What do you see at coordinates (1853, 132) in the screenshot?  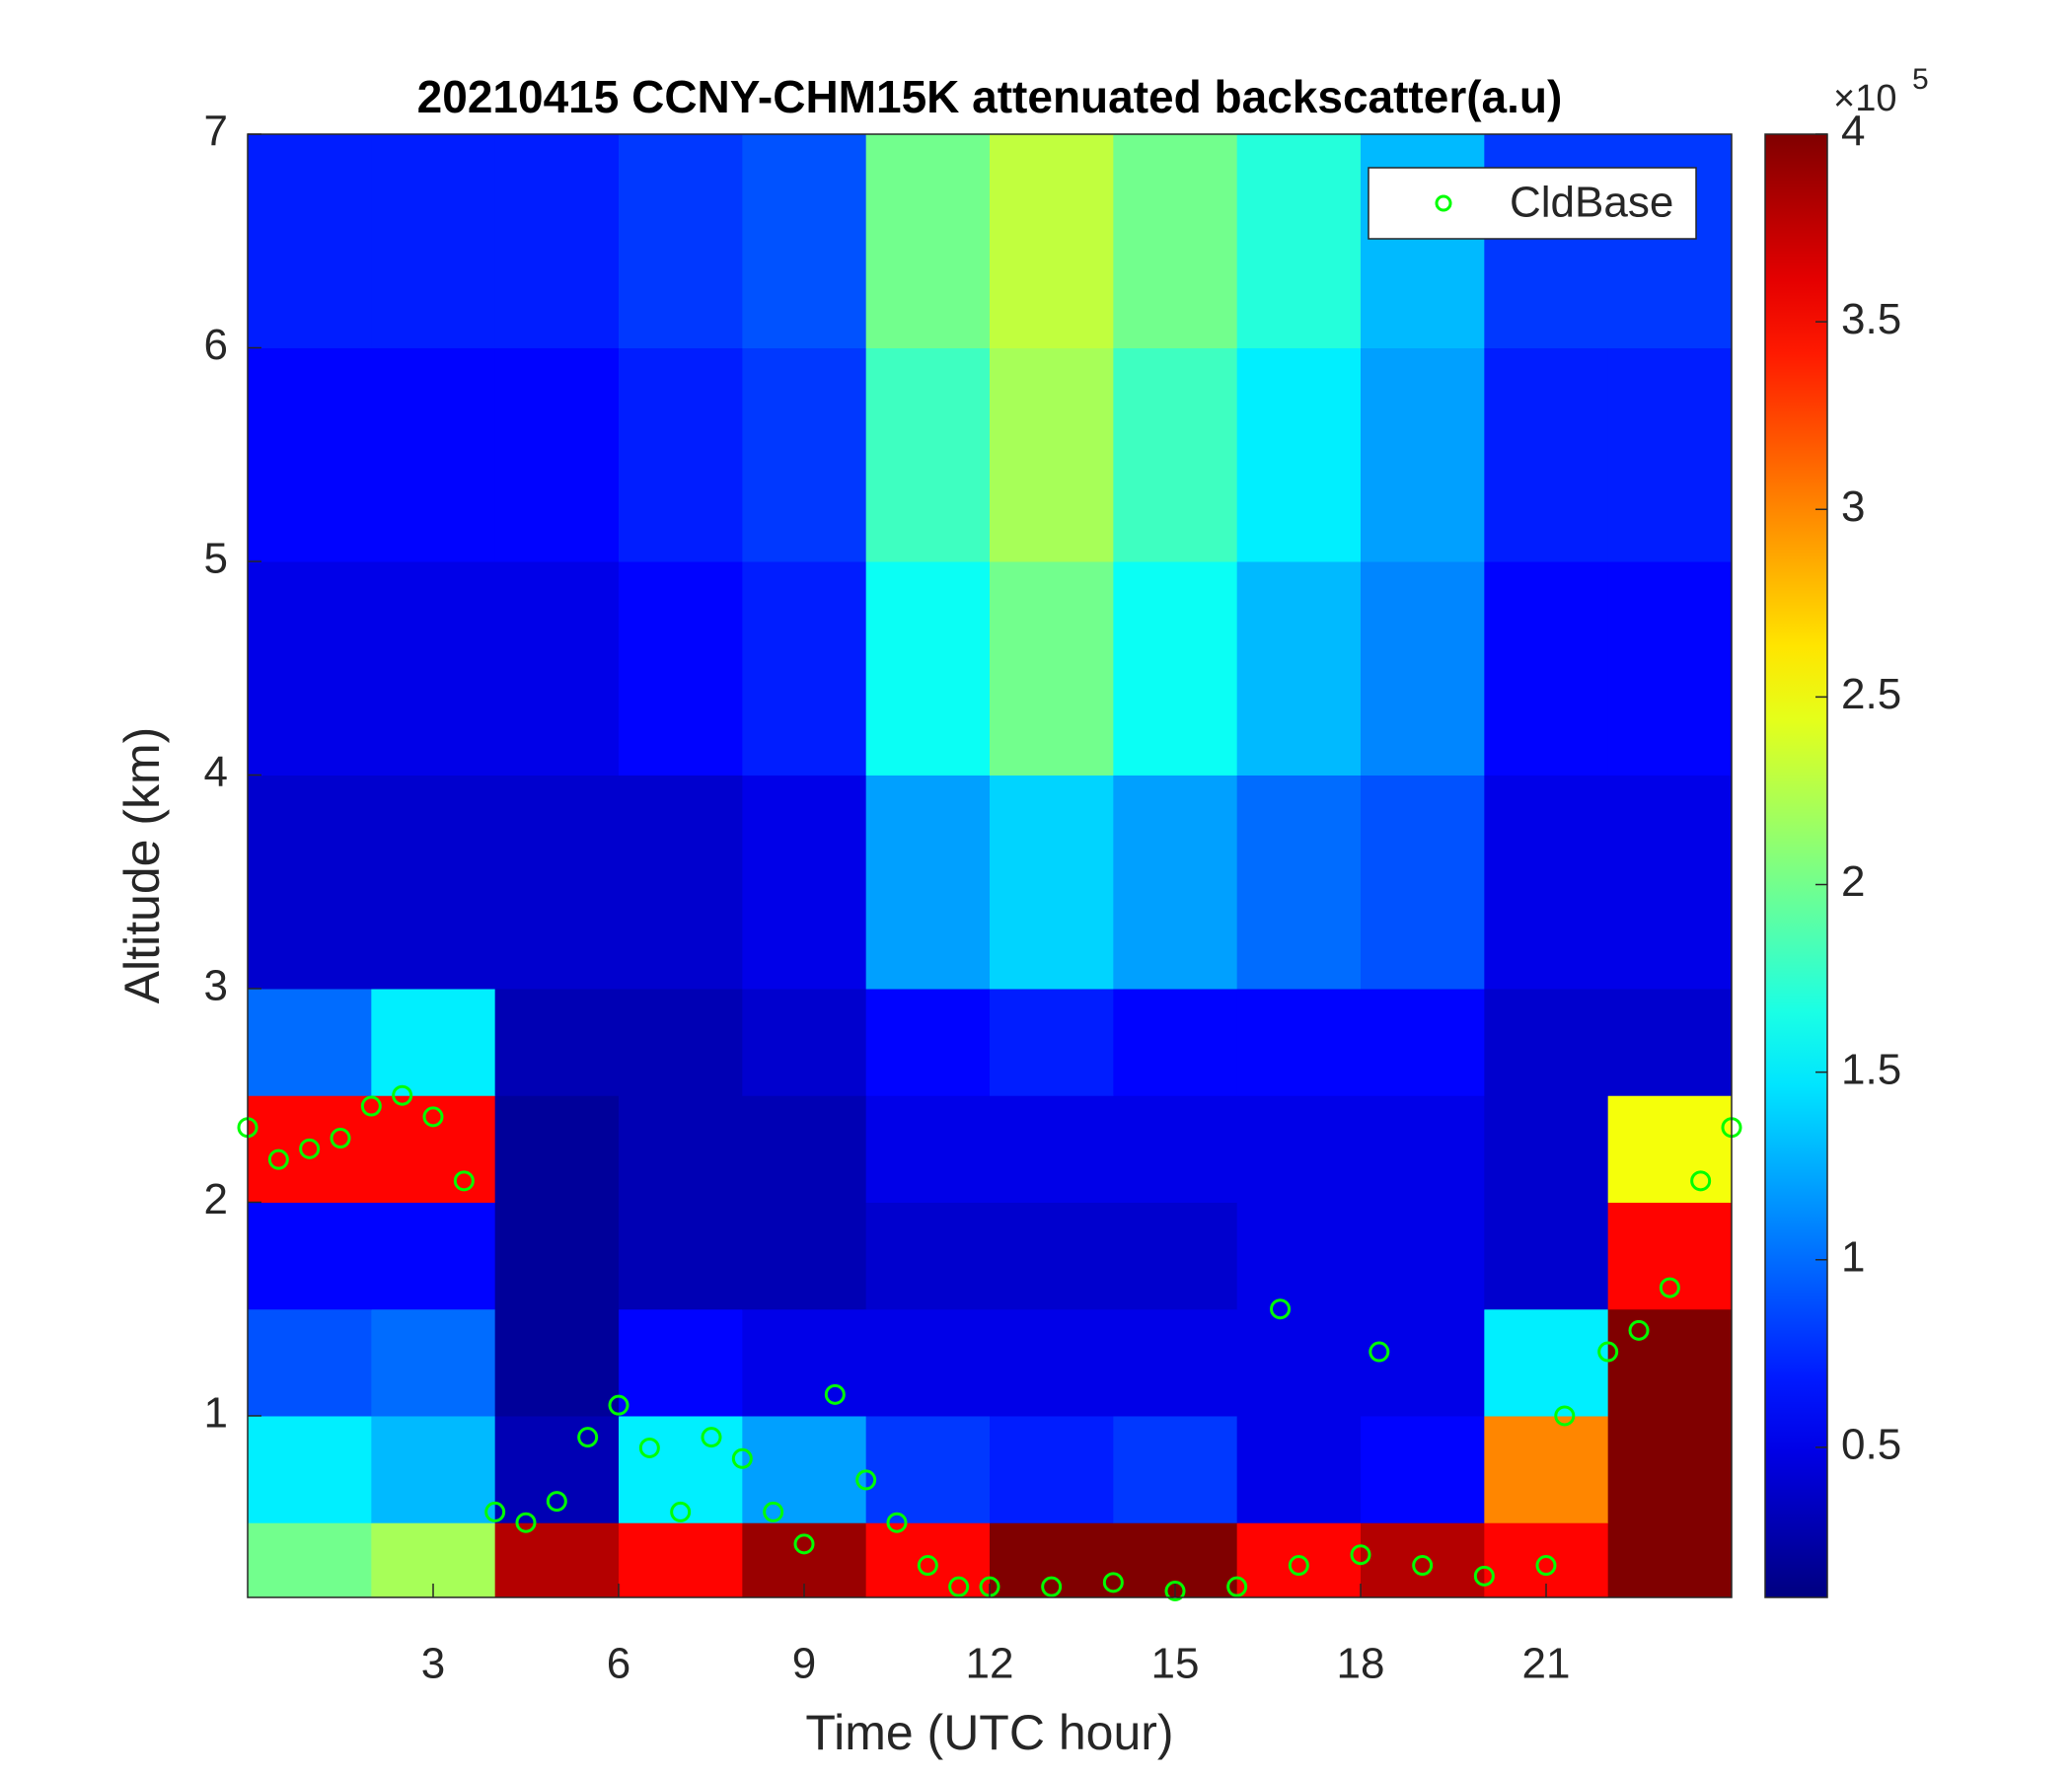 I see `colorbar-tick-label: 4` at bounding box center [1853, 132].